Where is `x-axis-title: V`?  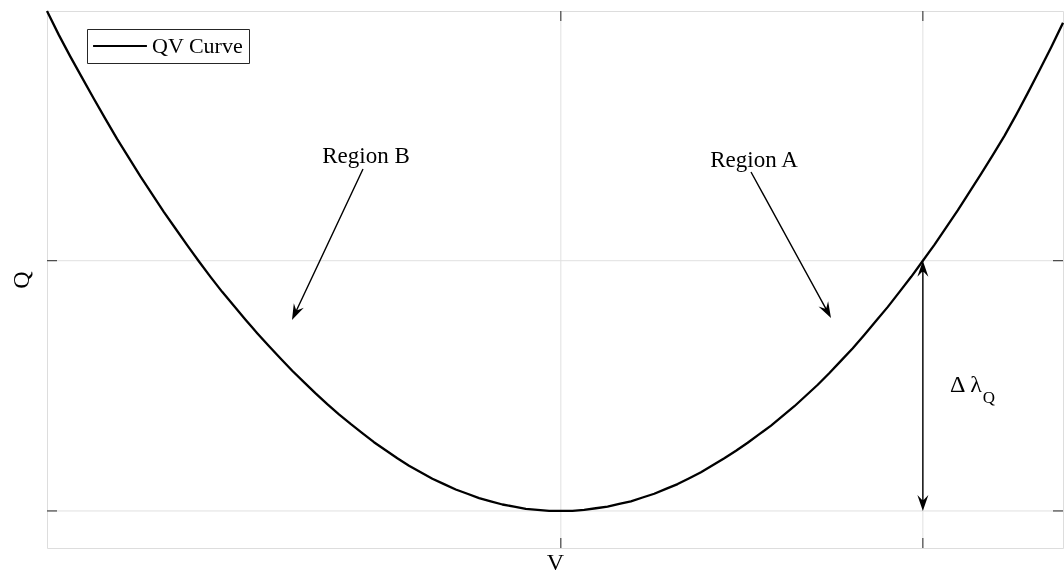 x-axis-title: V is located at coordinates (555, 561).